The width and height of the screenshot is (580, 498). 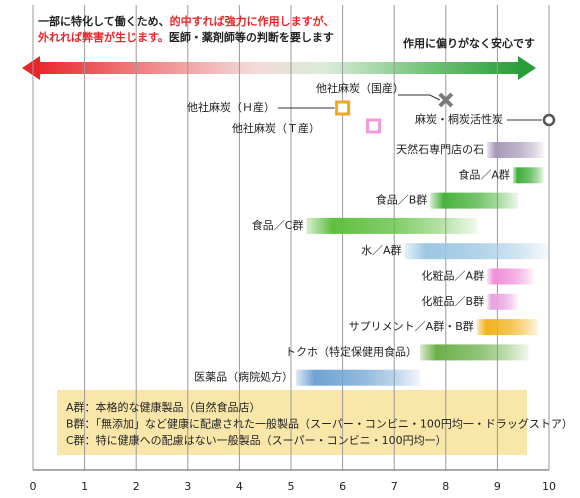 What do you see at coordinates (291, 486) in the screenshot?
I see `x-tick-label: 5` at bounding box center [291, 486].